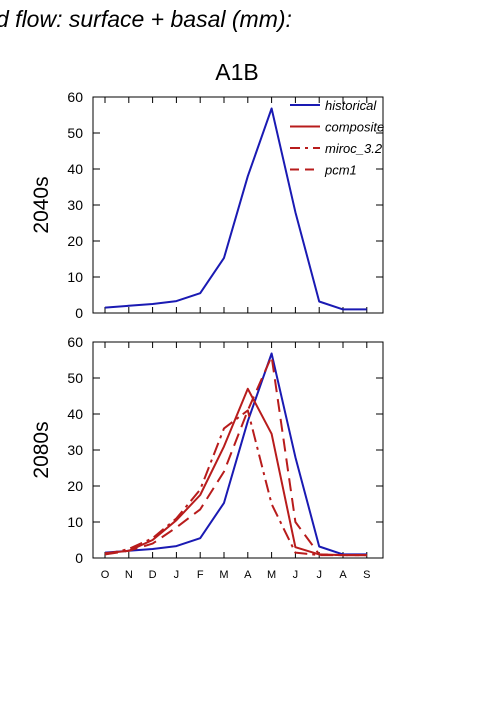 This screenshot has width=501, height=709. I want to click on x-tick-label: S, so click(366, 575).